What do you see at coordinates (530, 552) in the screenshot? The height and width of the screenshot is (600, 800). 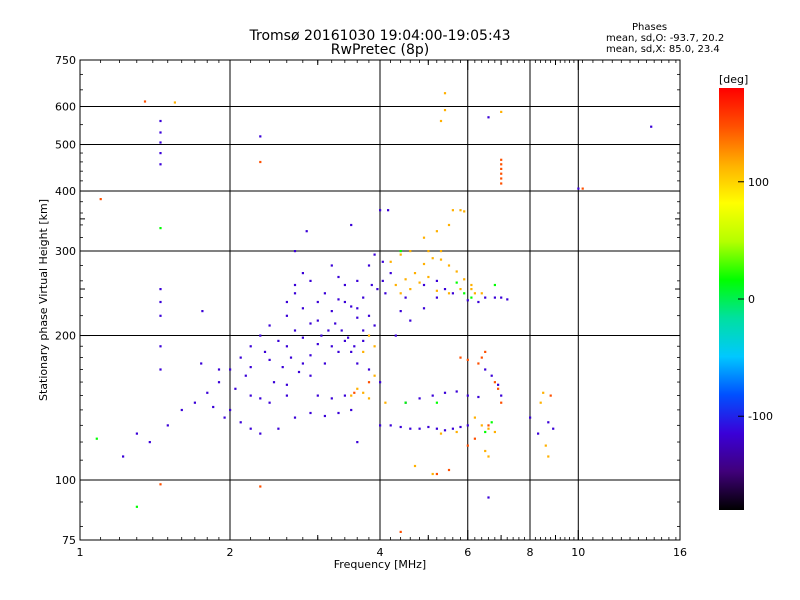 I see `x-tick-label: 8` at bounding box center [530, 552].